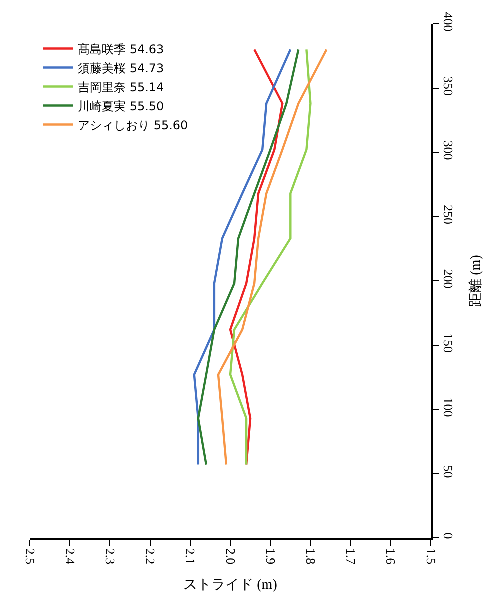 This screenshot has width=501, height=608. What do you see at coordinates (448, 86) in the screenshot?
I see `y-tick-label: 350` at bounding box center [448, 86].